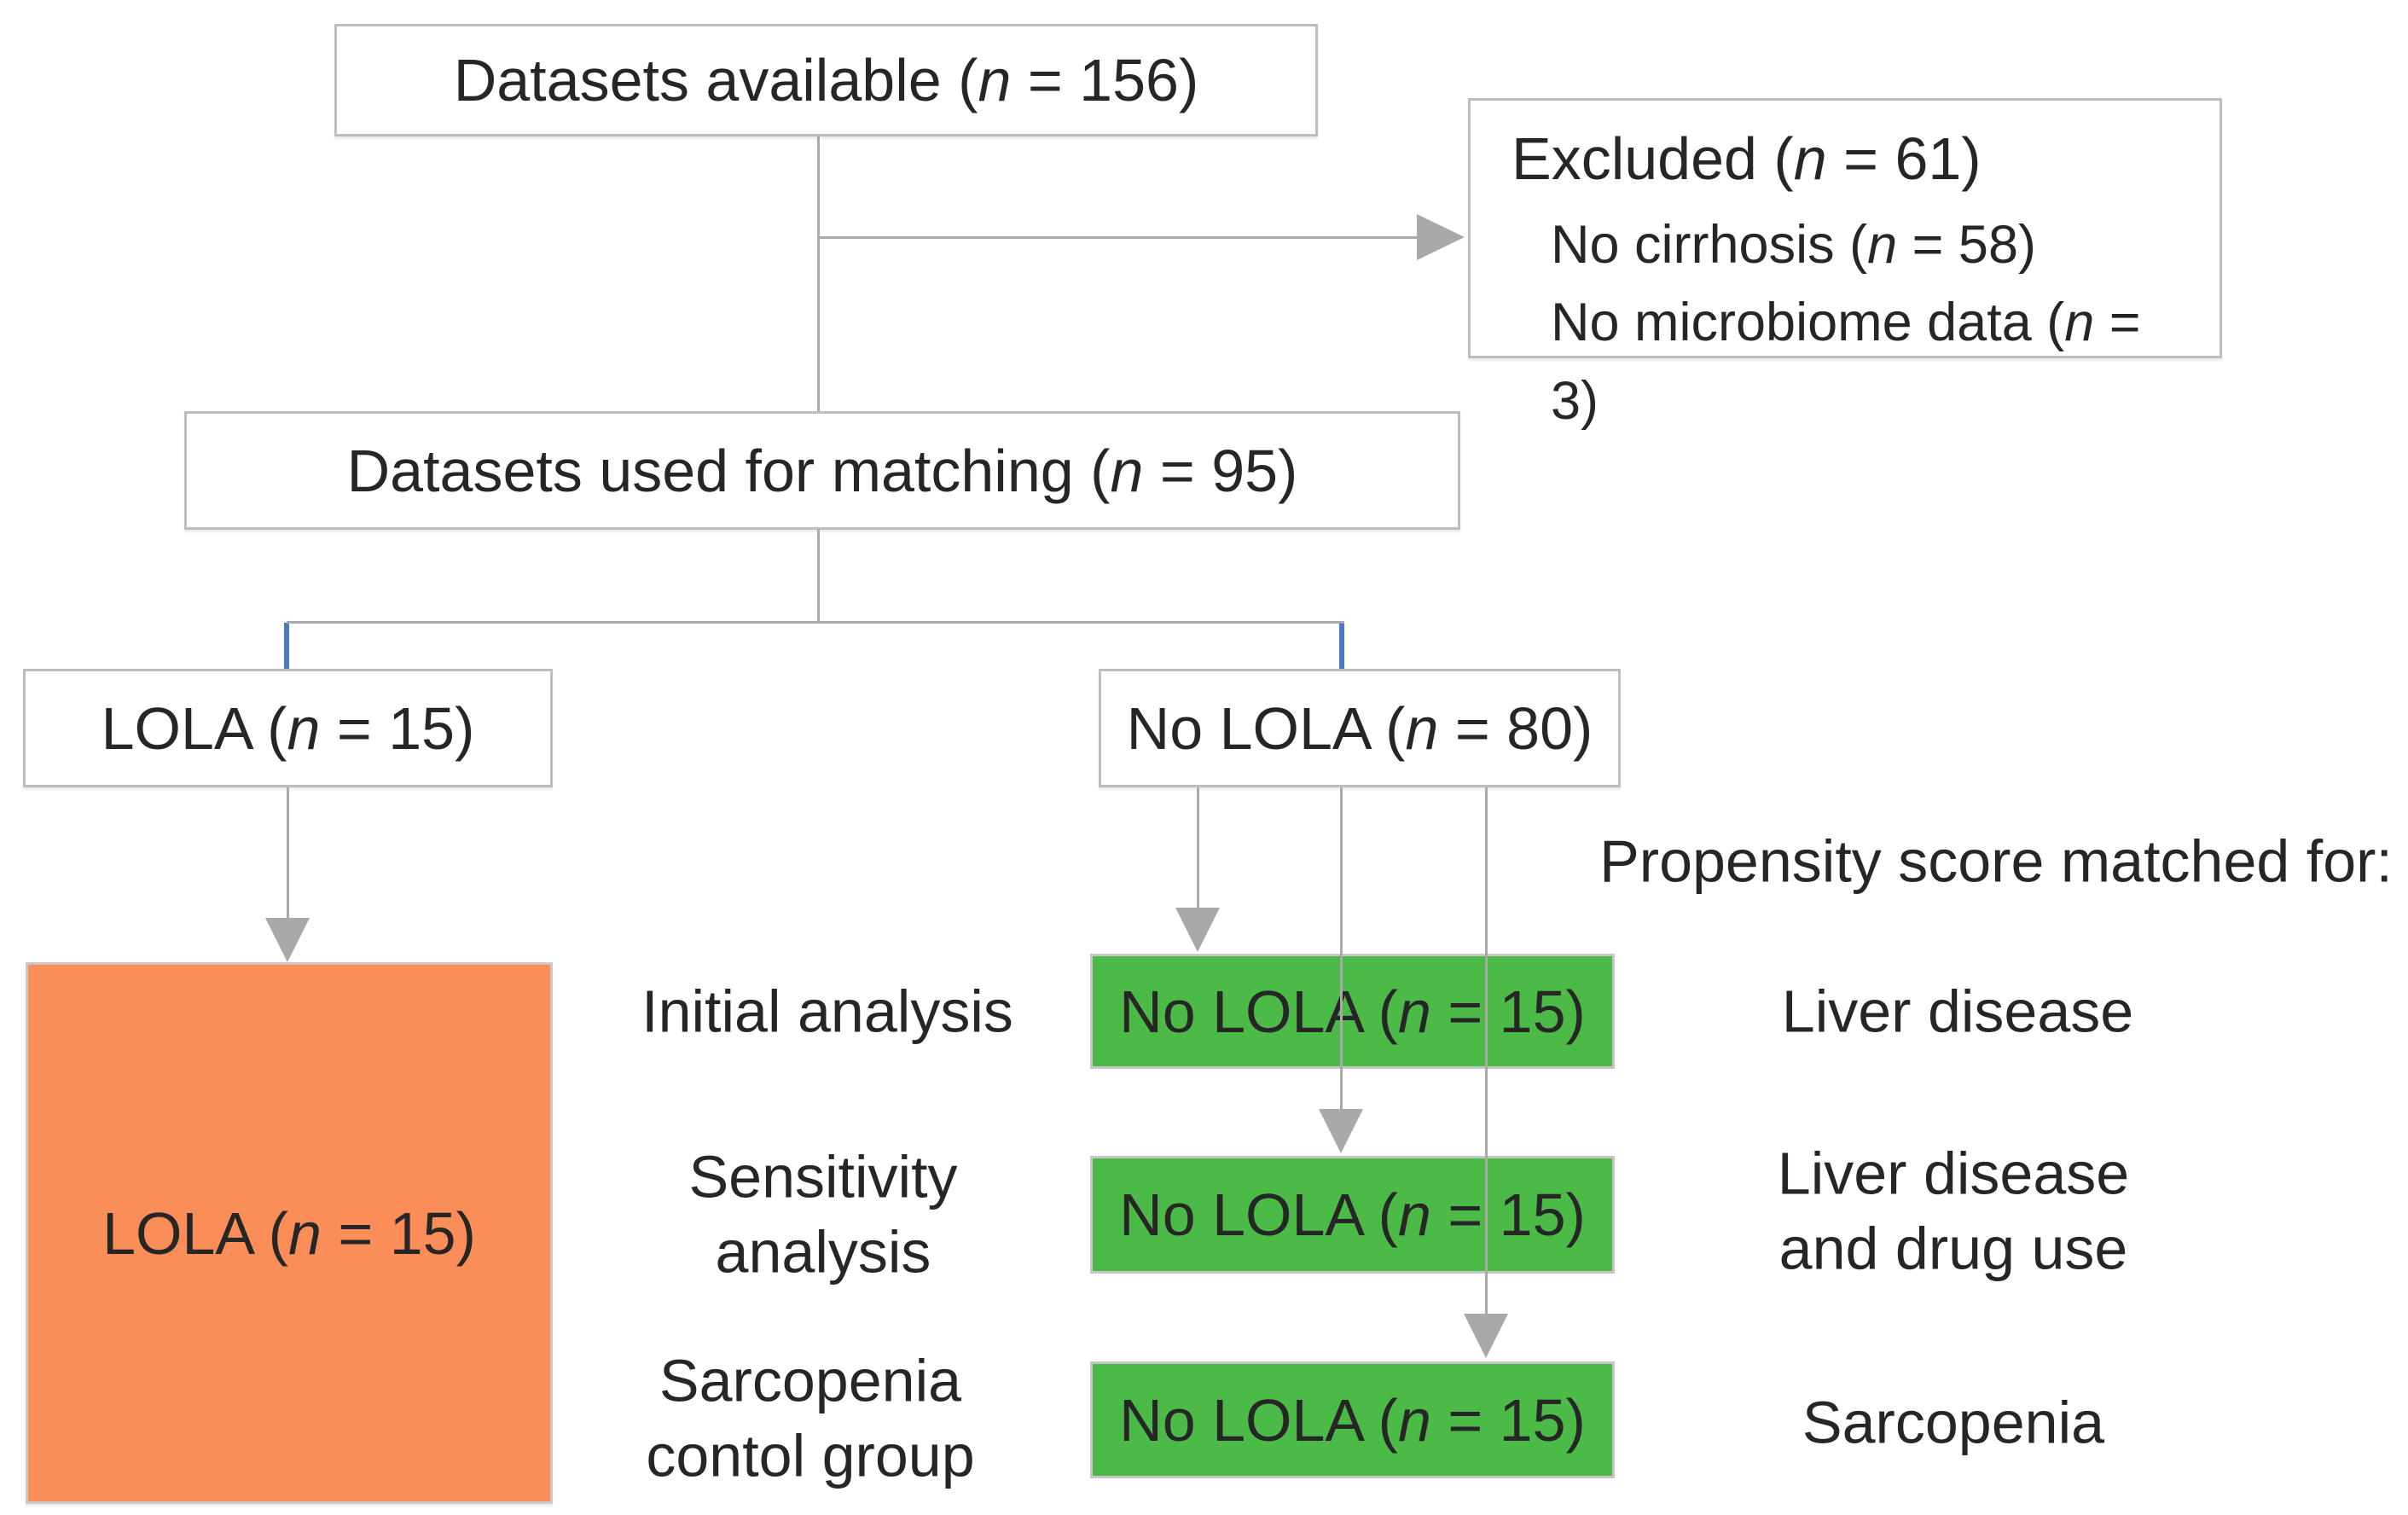 The height and width of the screenshot is (1515, 2408). Describe the element at coordinates (818, 576) in the screenshot. I see `connector-mid-vertical` at that location.